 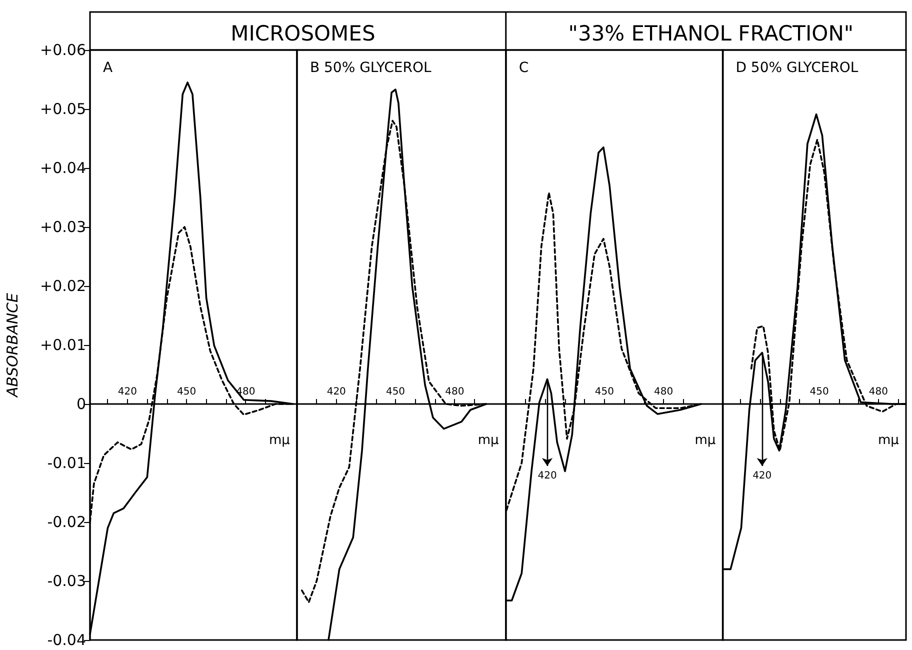 What do you see at coordinates (303, 34) in the screenshot?
I see `chart-title: MICROSOMES` at bounding box center [303, 34].